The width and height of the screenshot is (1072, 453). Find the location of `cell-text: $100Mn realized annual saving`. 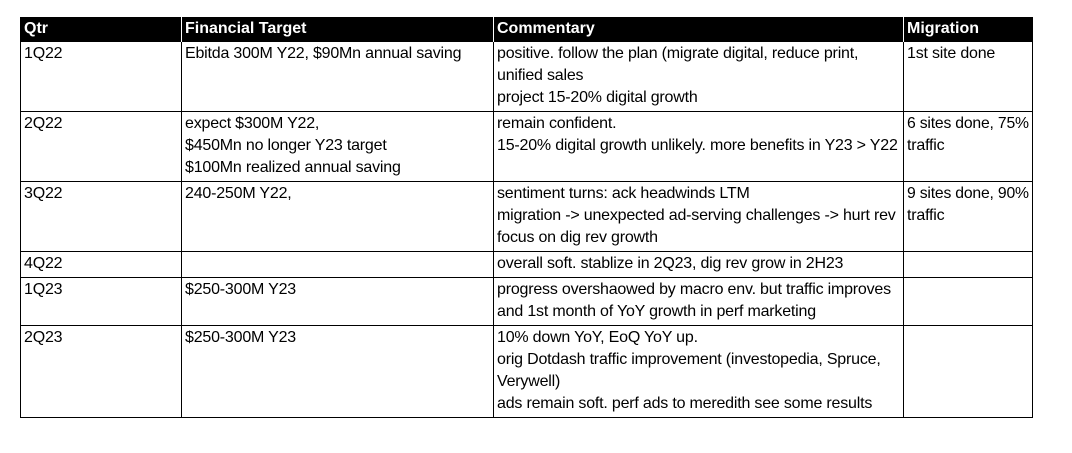

cell-text: $100Mn realized annual saving is located at coordinates (293, 167).